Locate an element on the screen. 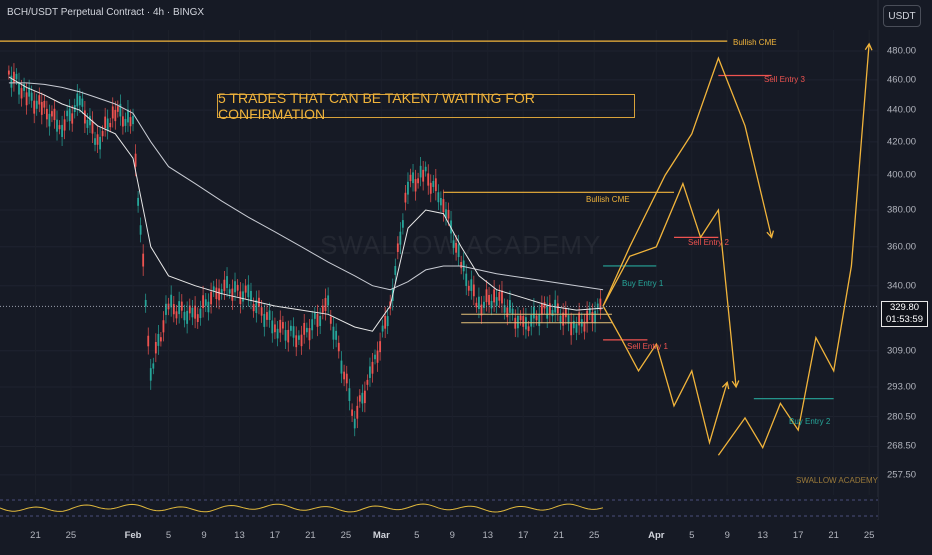 This screenshot has width=932, height=555. y-tick-label: 380.00 is located at coordinates (902, 210).